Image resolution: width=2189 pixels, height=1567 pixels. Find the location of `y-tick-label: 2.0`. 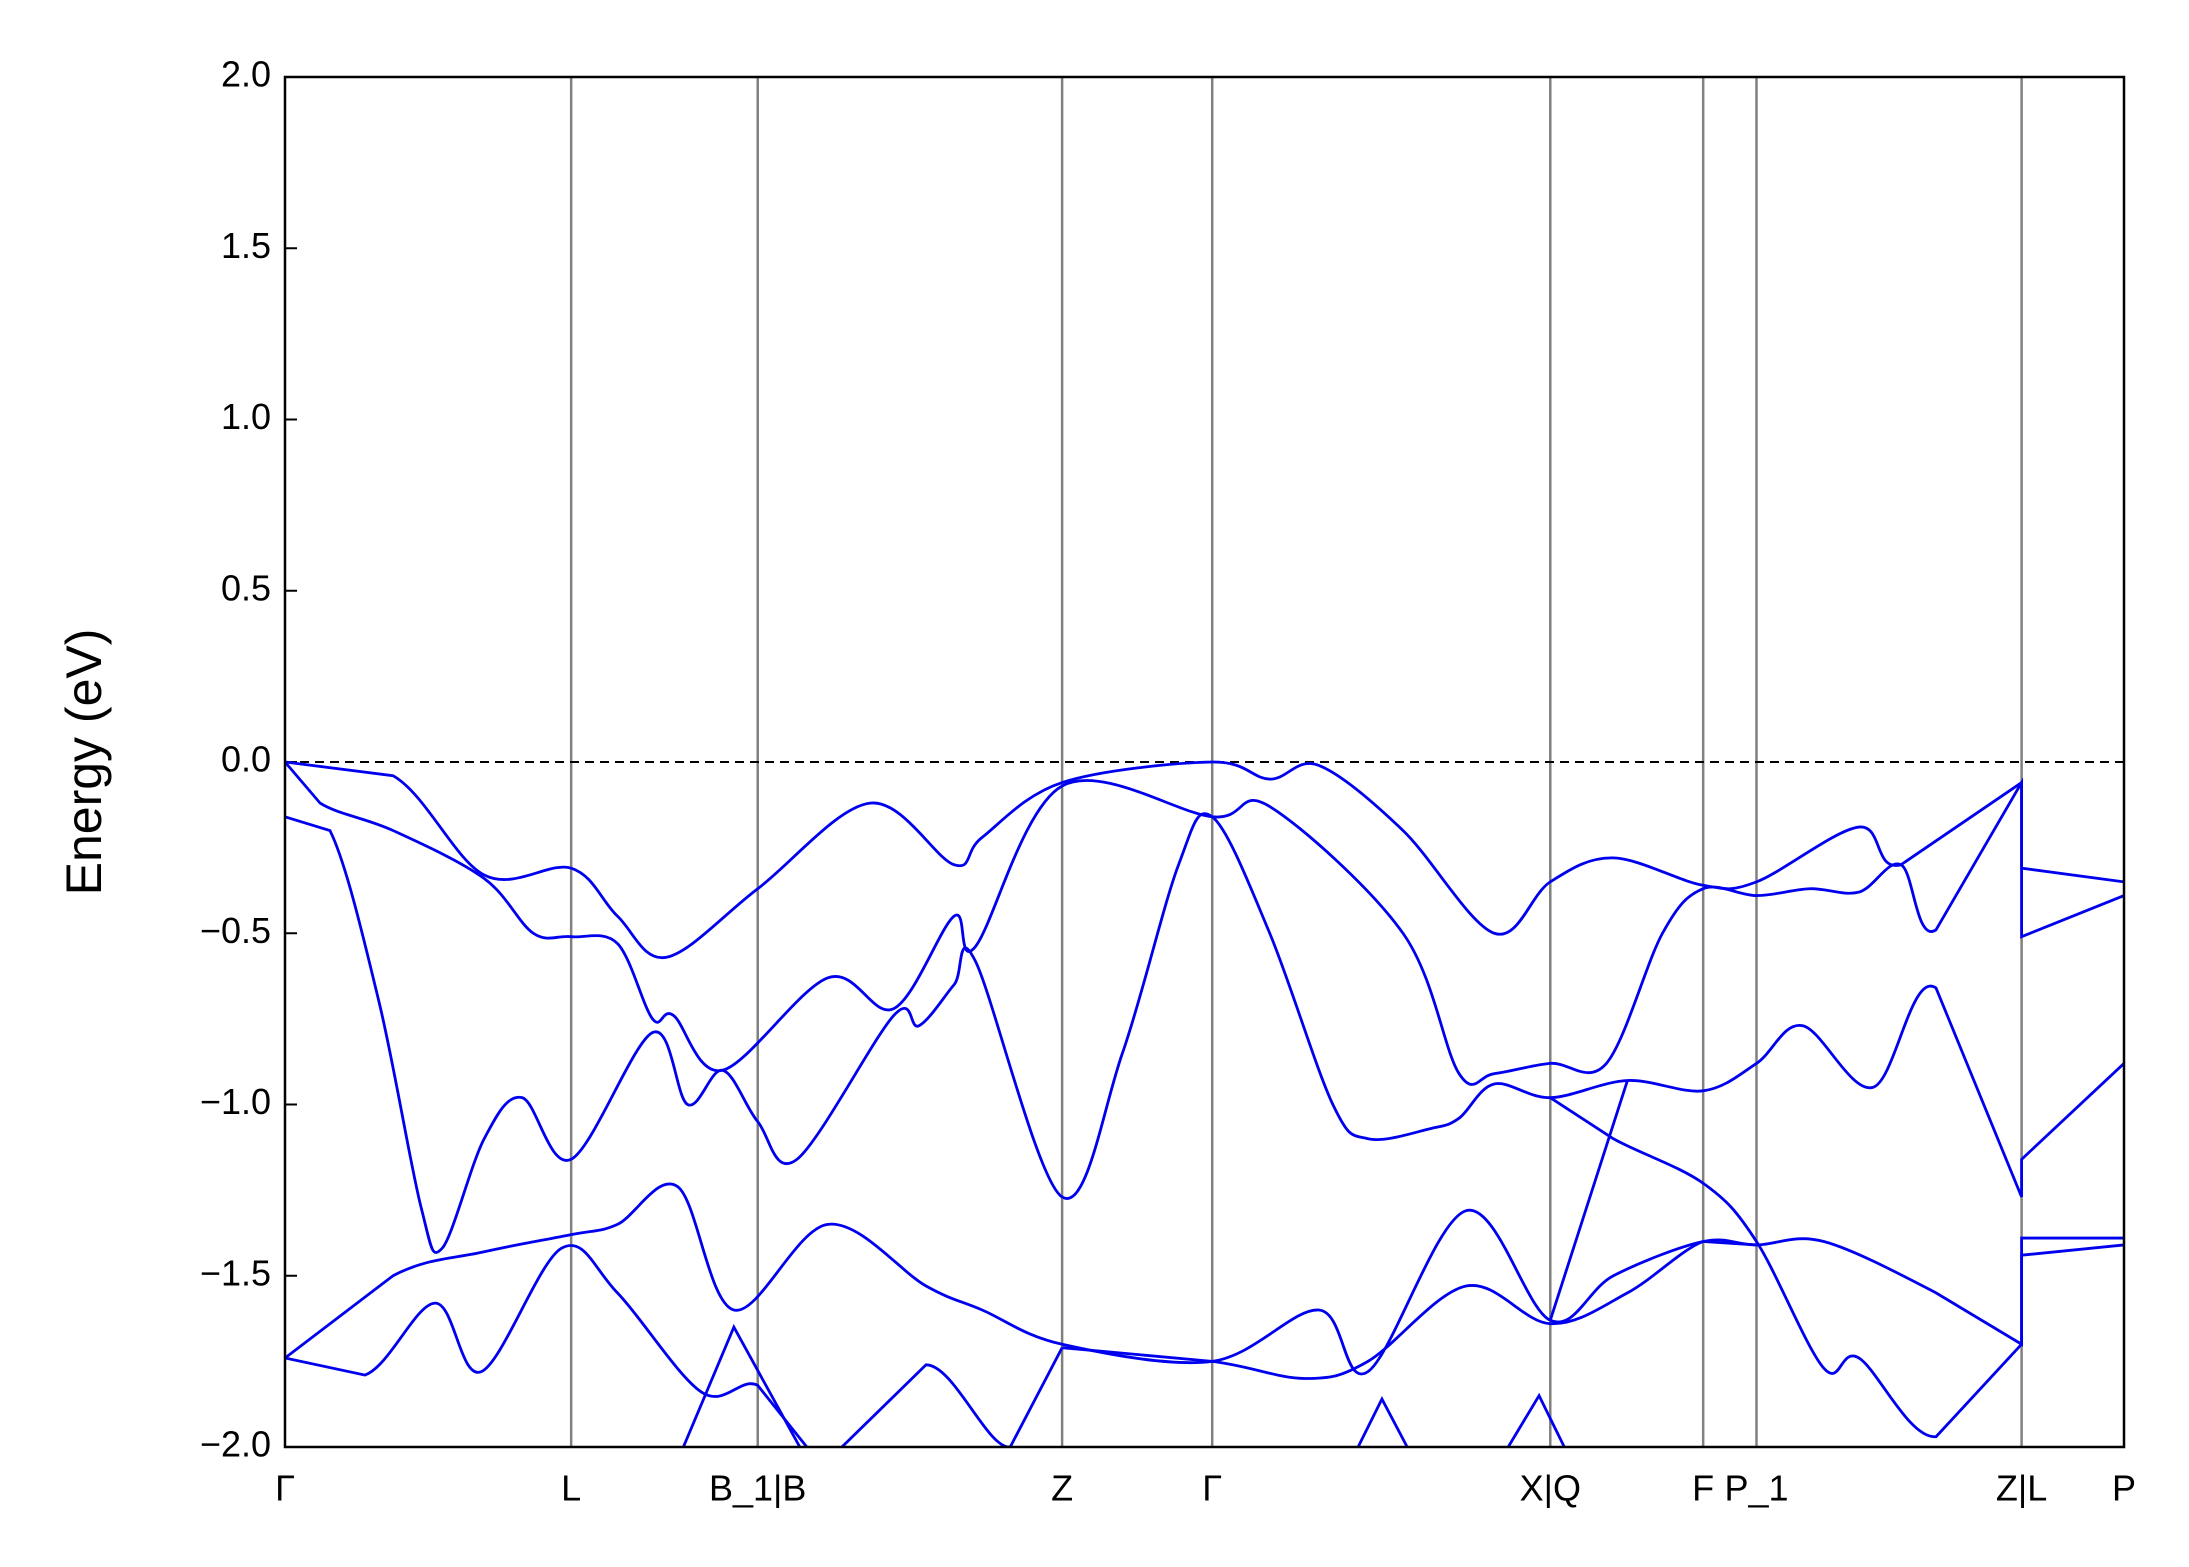

y-tick-label: 2.0 is located at coordinates (246, 74).